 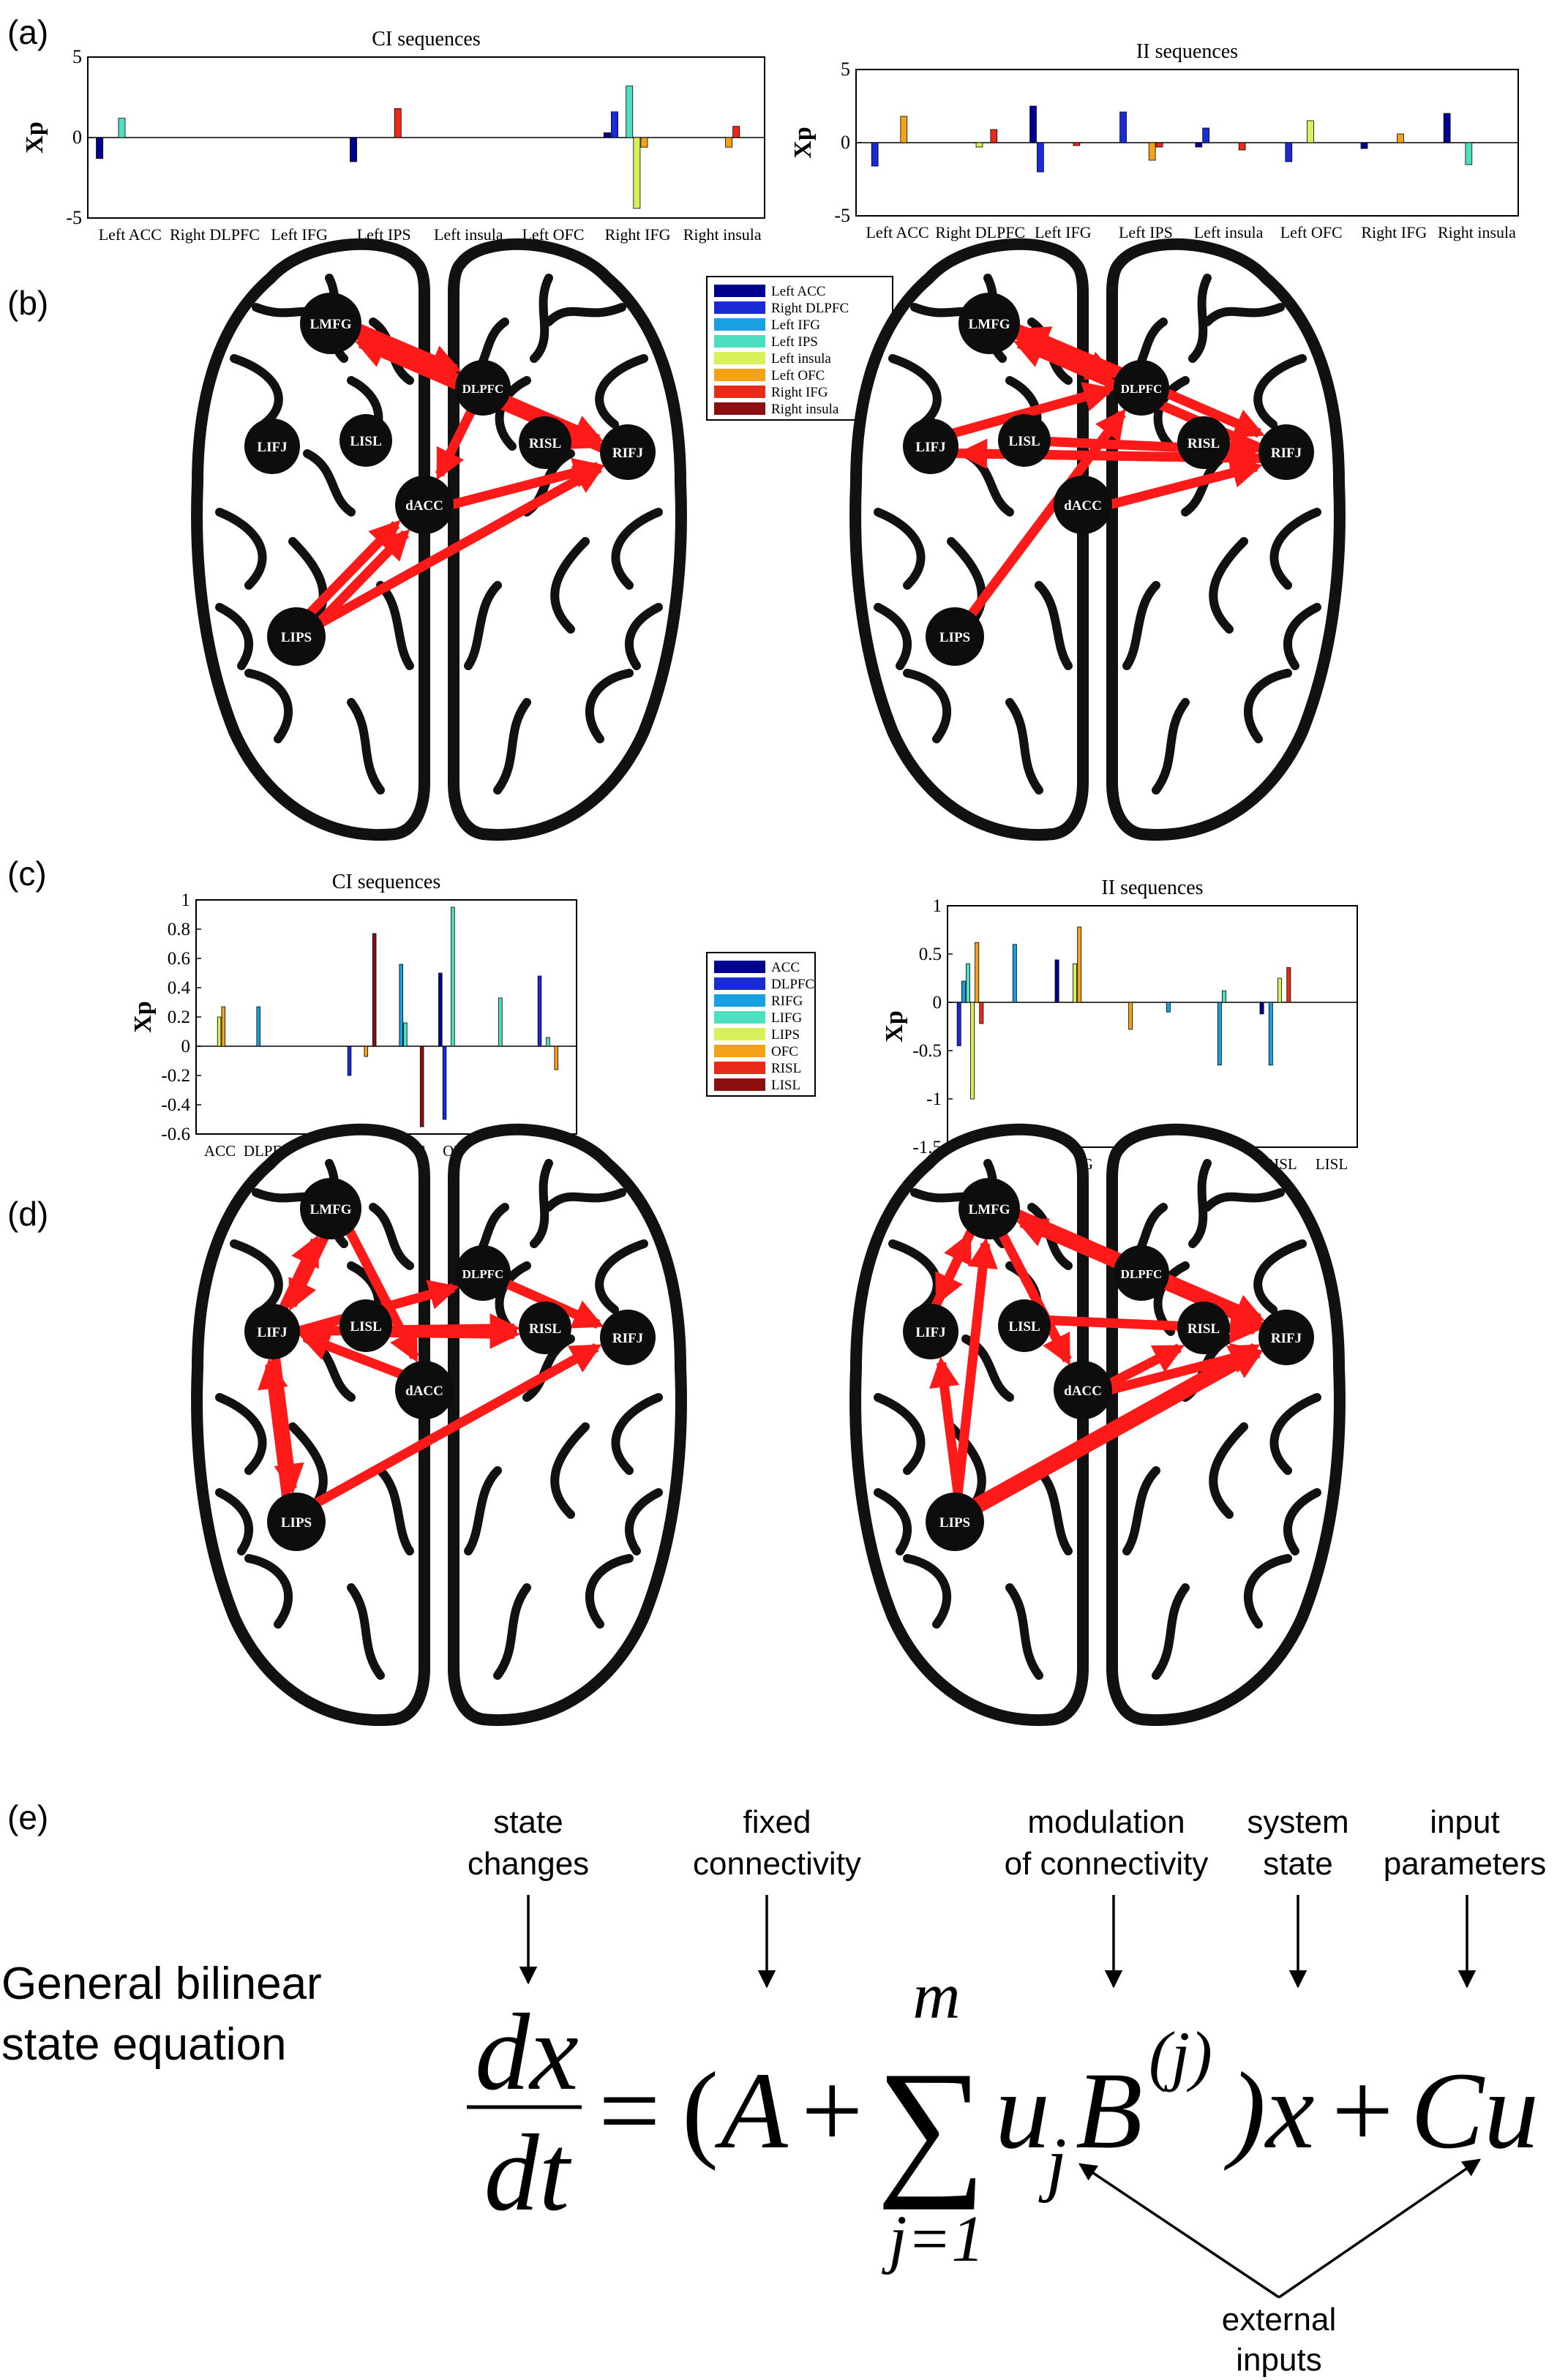 I want to click on x-tick-label: Right insula, so click(x=722, y=234).